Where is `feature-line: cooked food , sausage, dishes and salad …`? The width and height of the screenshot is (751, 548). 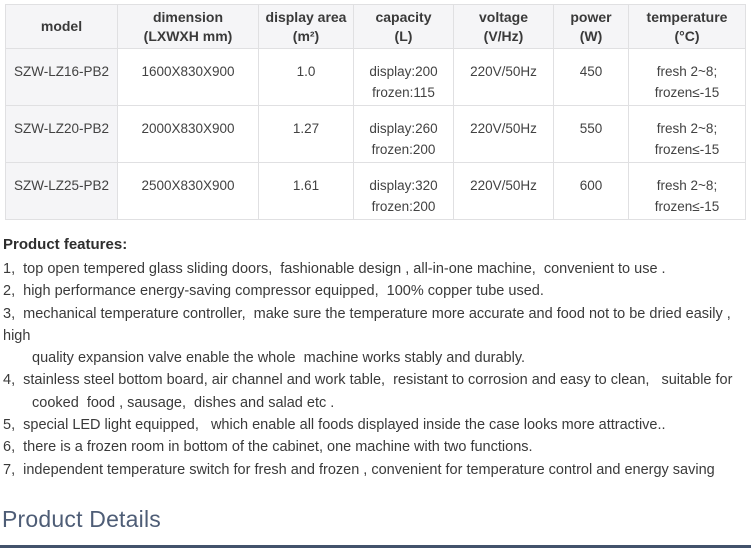
feature-line: cooked food , sausage, dishes and salad … is located at coordinates (183, 402).